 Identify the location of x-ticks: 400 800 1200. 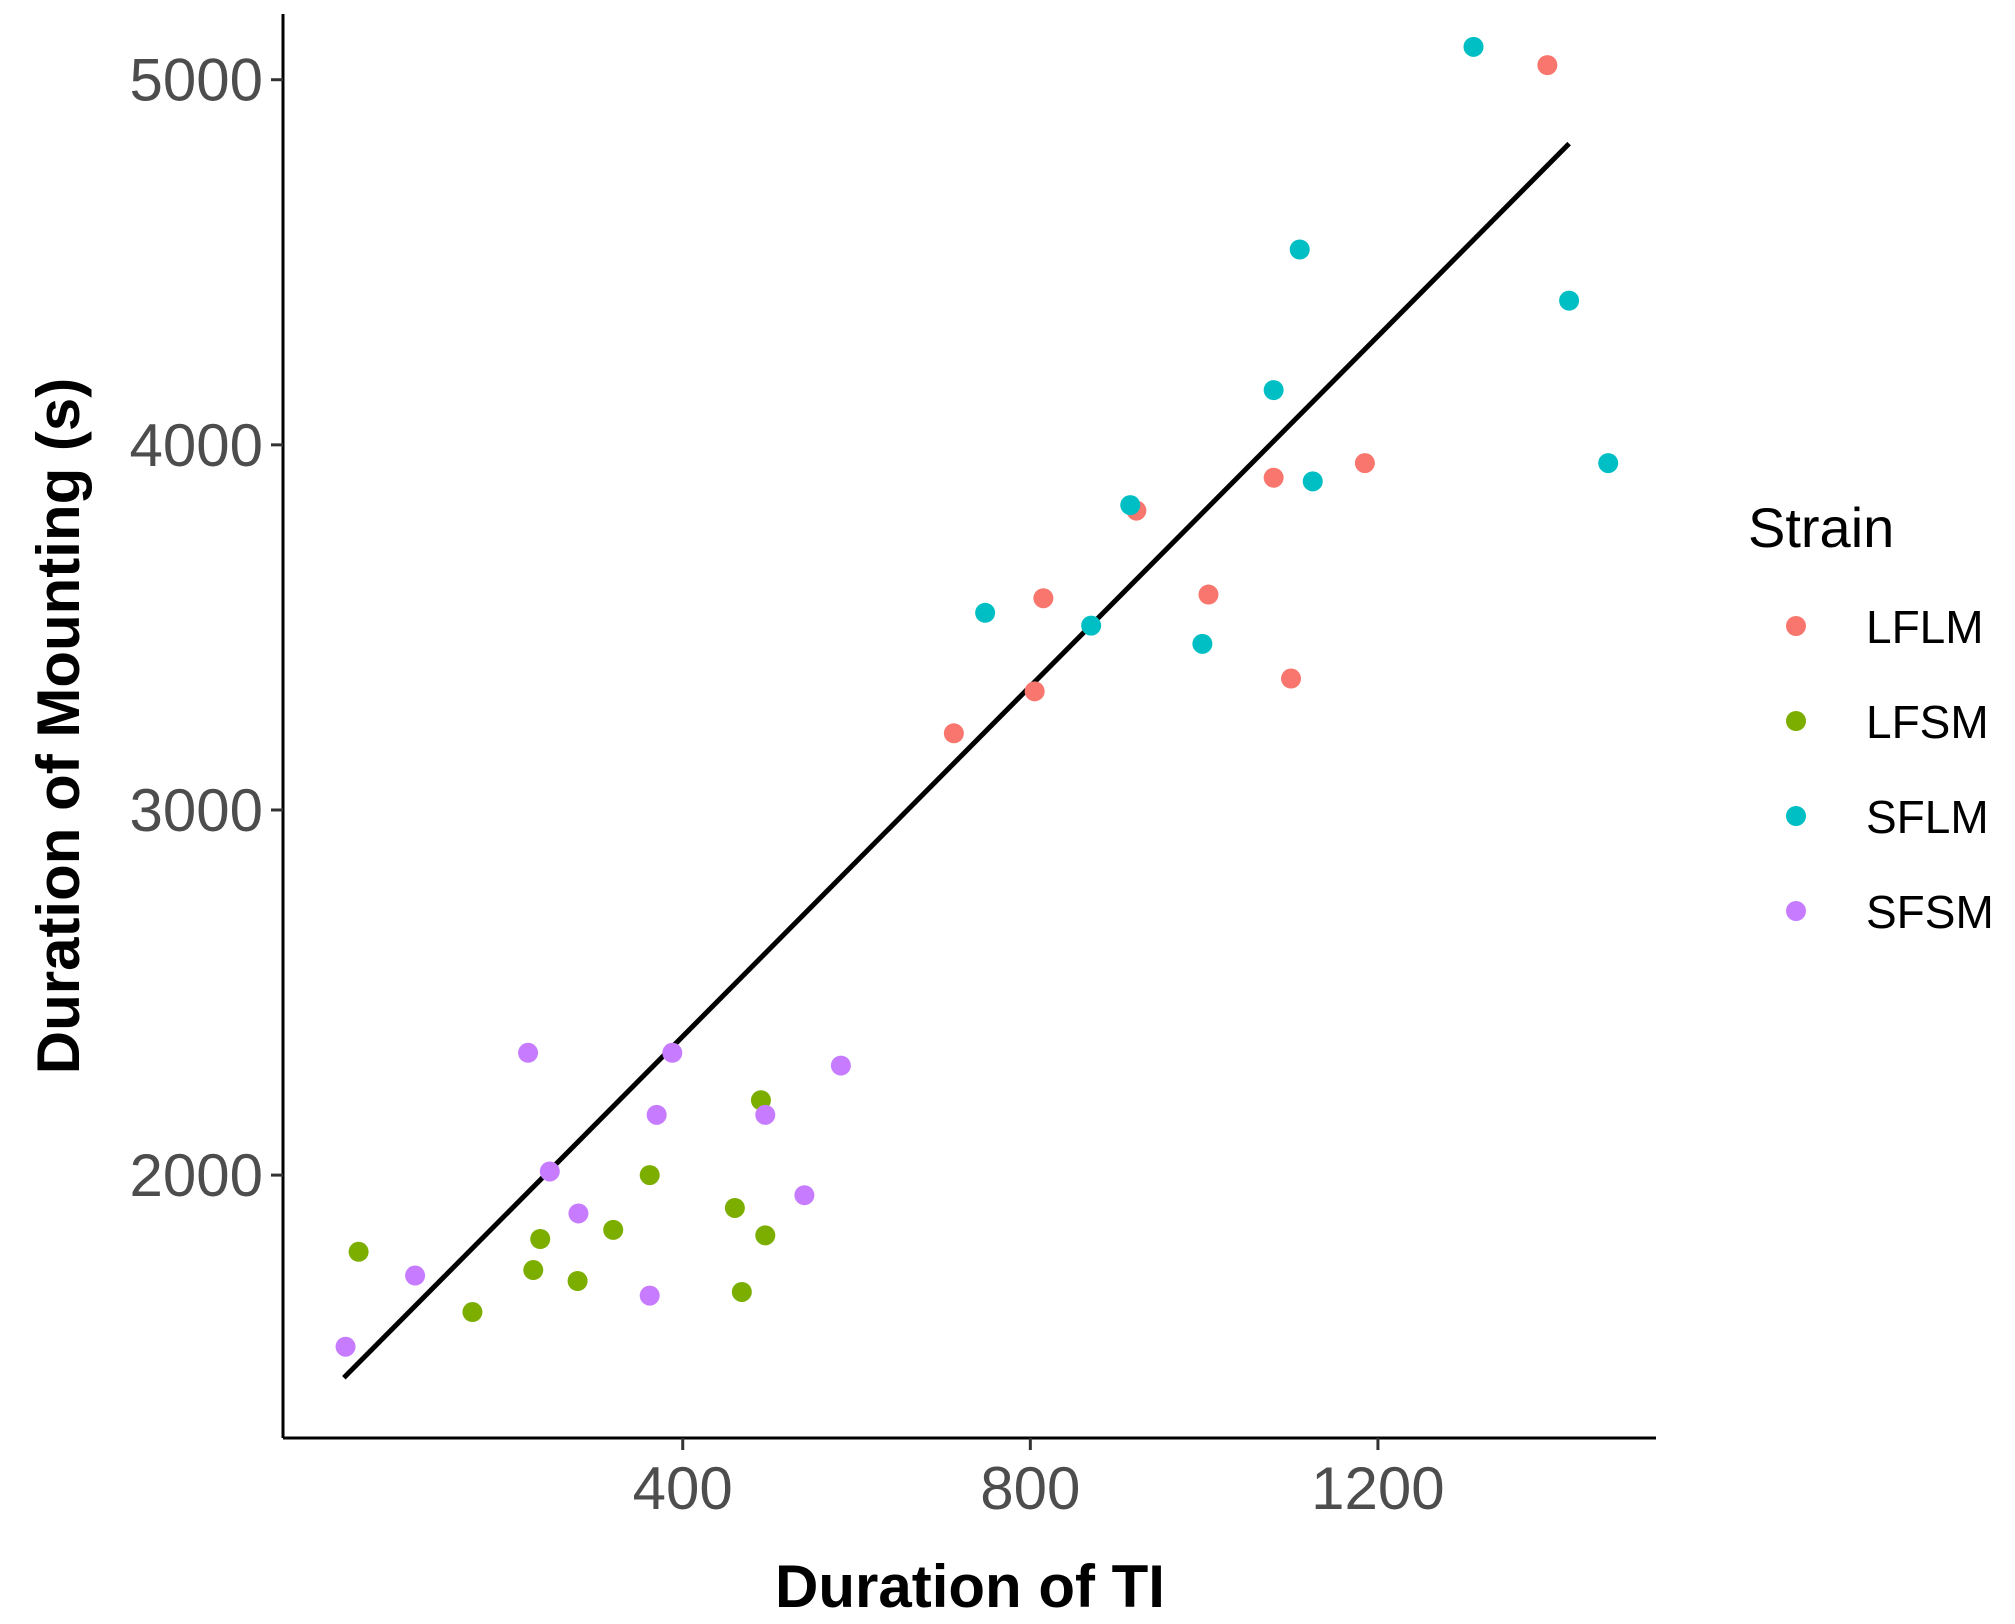
(1039, 1480).